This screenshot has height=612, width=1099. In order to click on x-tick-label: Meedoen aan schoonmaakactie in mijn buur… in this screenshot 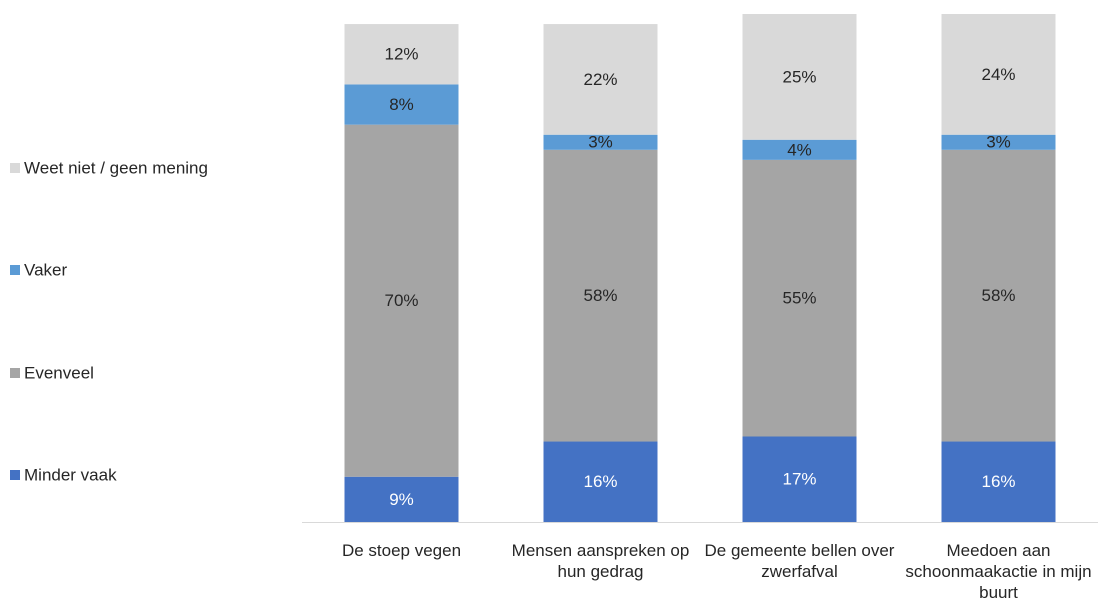, I will do `click(998, 571)`.